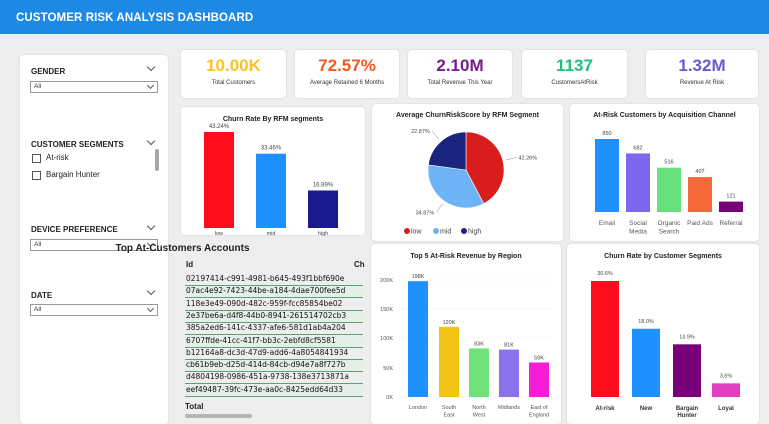 This screenshot has width=769, height=424. I want to click on x-tick-label: East of, so click(539, 408).